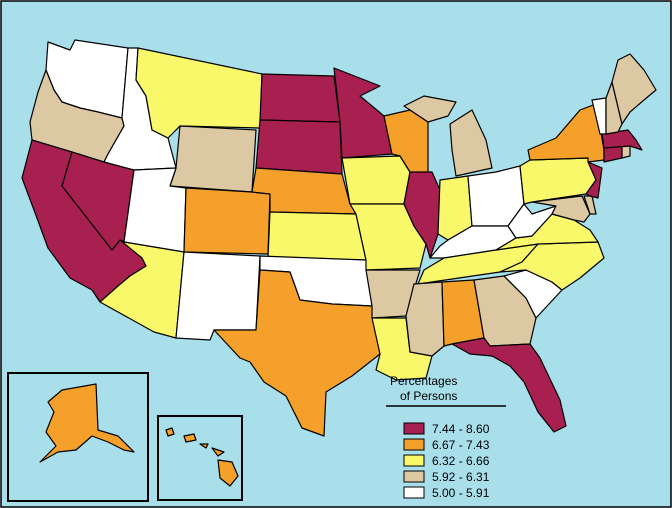  Describe the element at coordinates (87, 423) in the screenshot. I see `state-AK` at that location.